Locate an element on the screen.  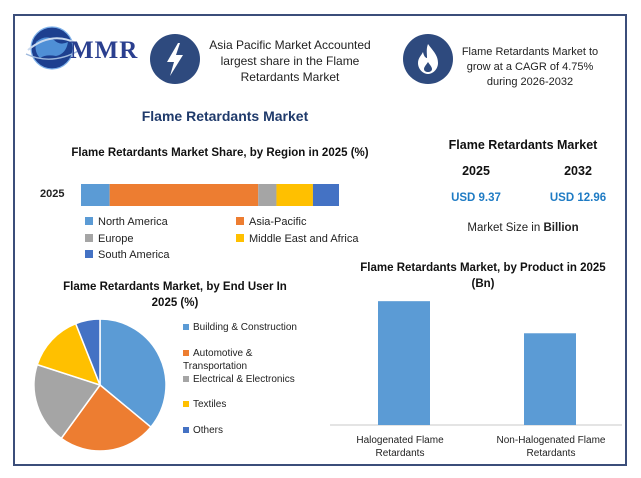
pie-legend-automotive: Automotive & Transportation is located at coordinates (238, 360).